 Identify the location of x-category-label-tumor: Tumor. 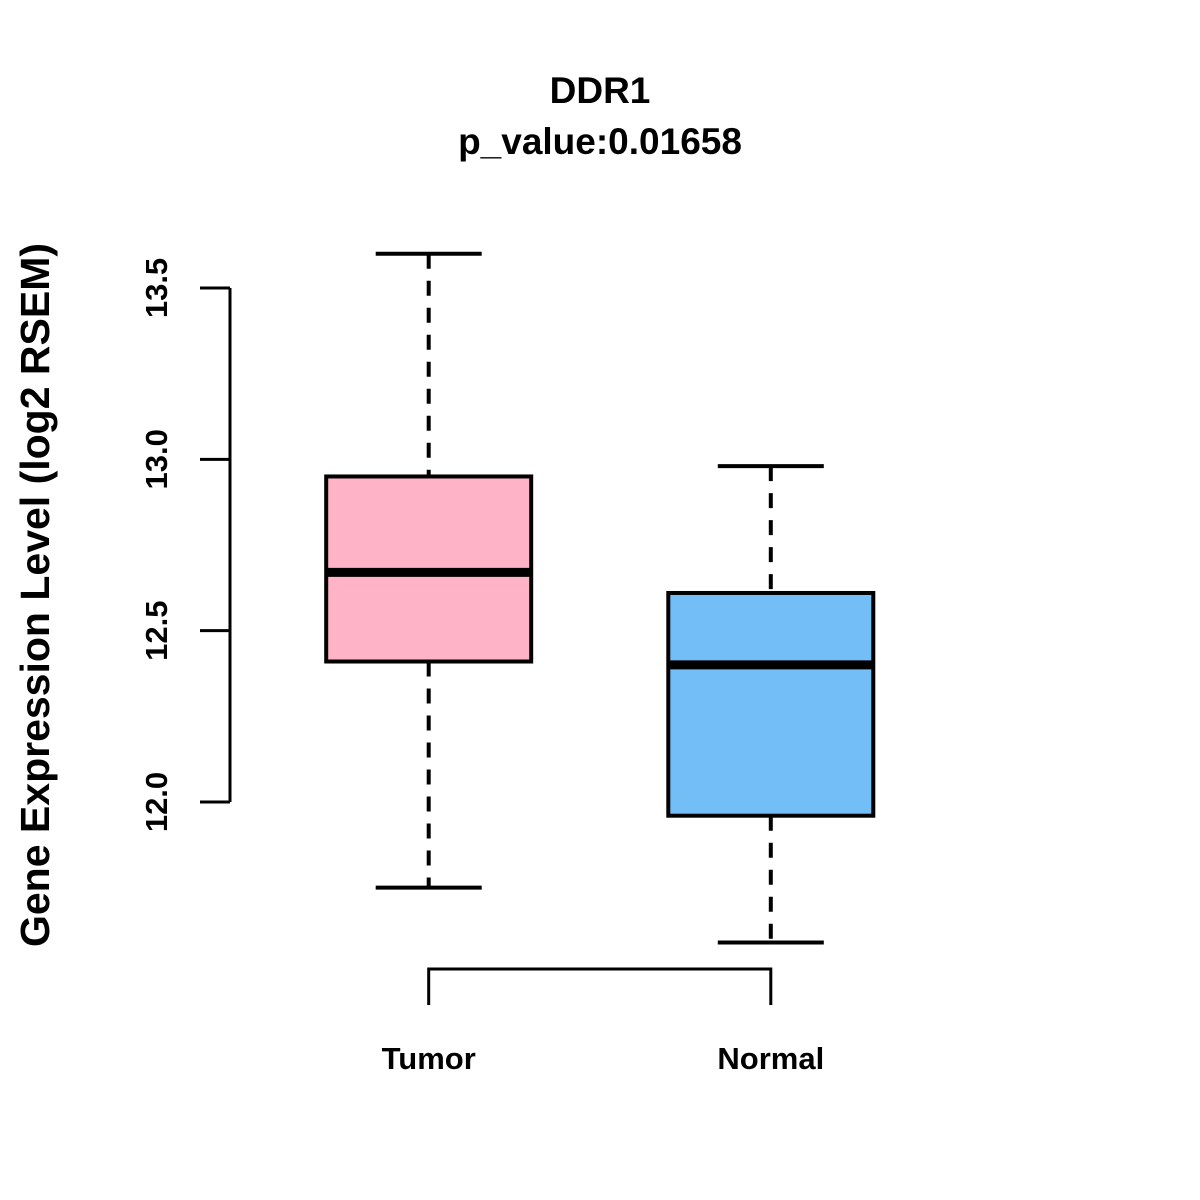
(429, 1058).